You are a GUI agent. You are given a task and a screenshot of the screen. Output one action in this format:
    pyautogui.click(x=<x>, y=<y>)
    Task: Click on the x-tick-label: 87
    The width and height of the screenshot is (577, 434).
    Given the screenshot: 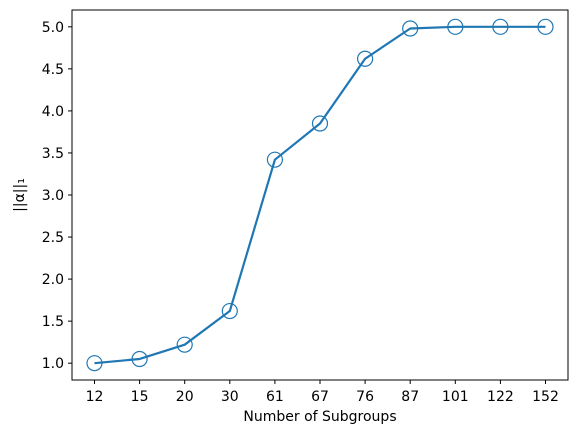 What is the action you would take?
    pyautogui.click(x=410, y=397)
    